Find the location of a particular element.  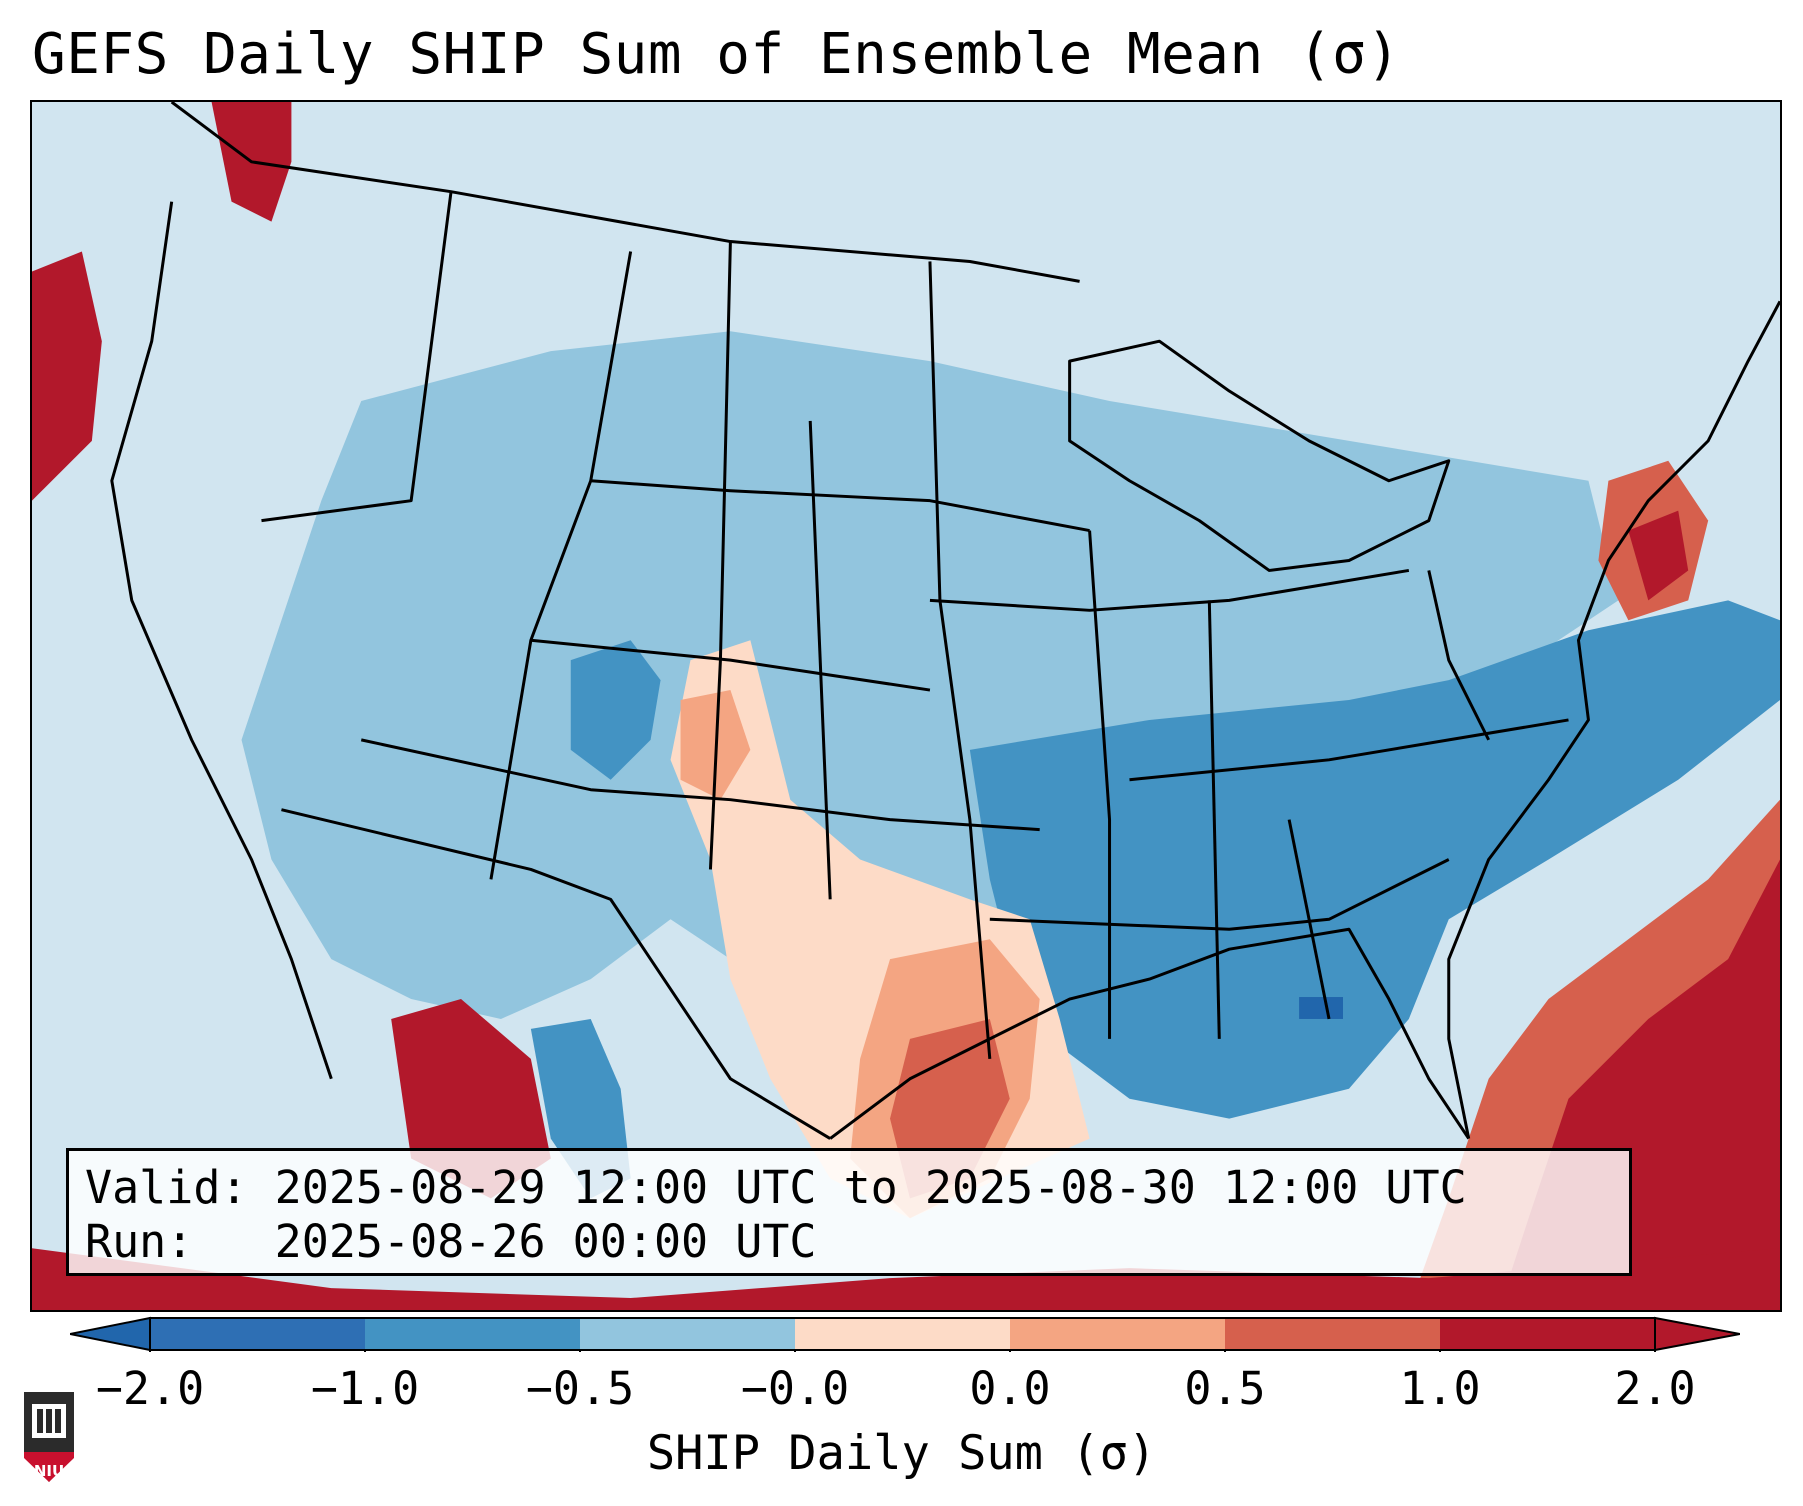

shading-region-extreme-positive-northeast is located at coordinates (1658, 555).